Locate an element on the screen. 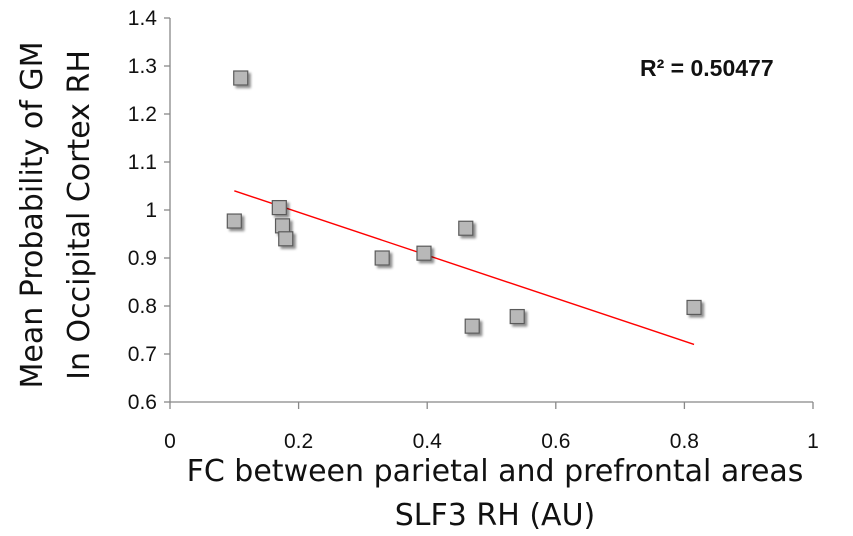  y-axis-title-line-2: In Occipital Cortex RH is located at coordinates (79, 215).